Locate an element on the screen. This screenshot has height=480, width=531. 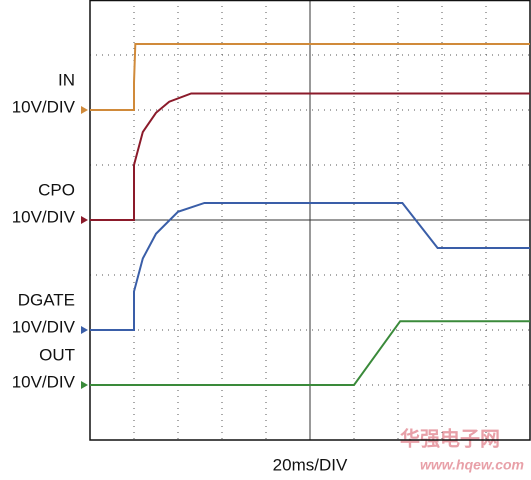
series-name: CPO is located at coordinates (56, 189).